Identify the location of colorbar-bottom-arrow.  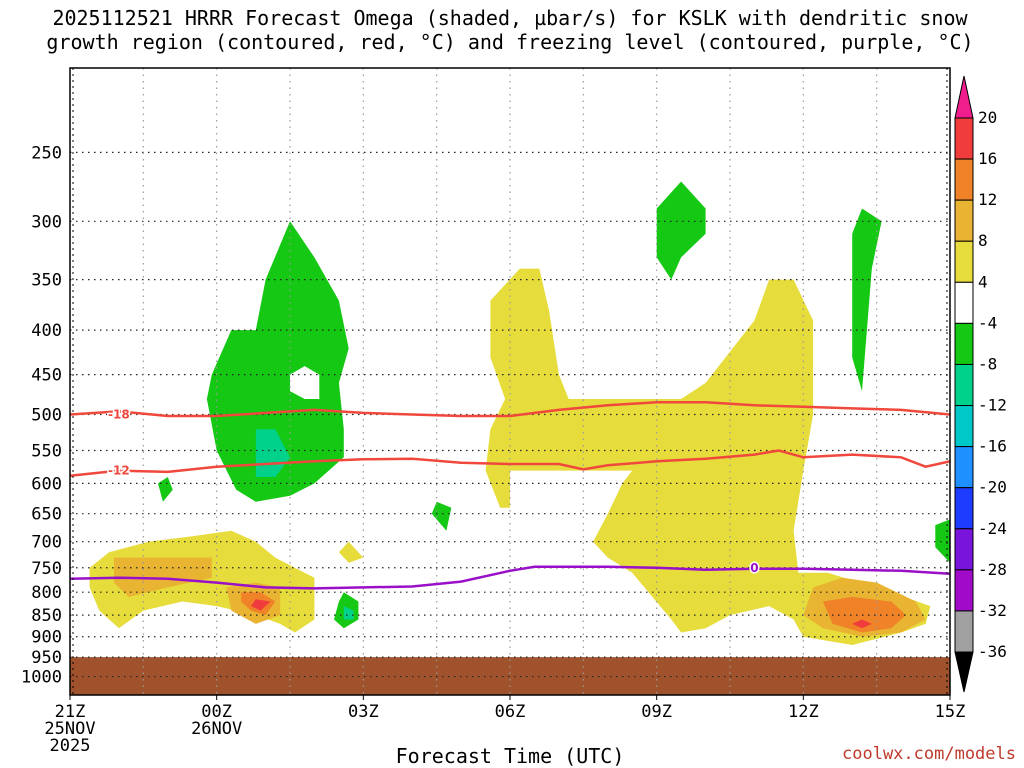
(964, 672).